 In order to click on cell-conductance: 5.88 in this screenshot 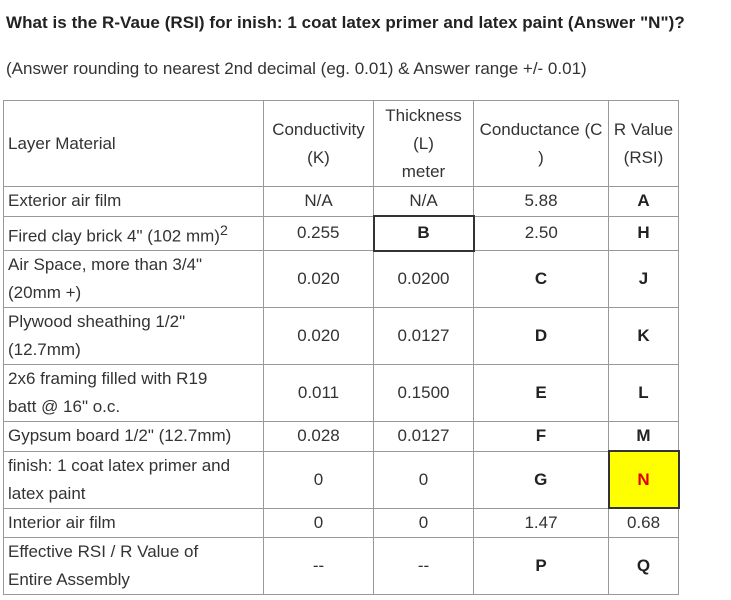, I will do `click(541, 201)`.